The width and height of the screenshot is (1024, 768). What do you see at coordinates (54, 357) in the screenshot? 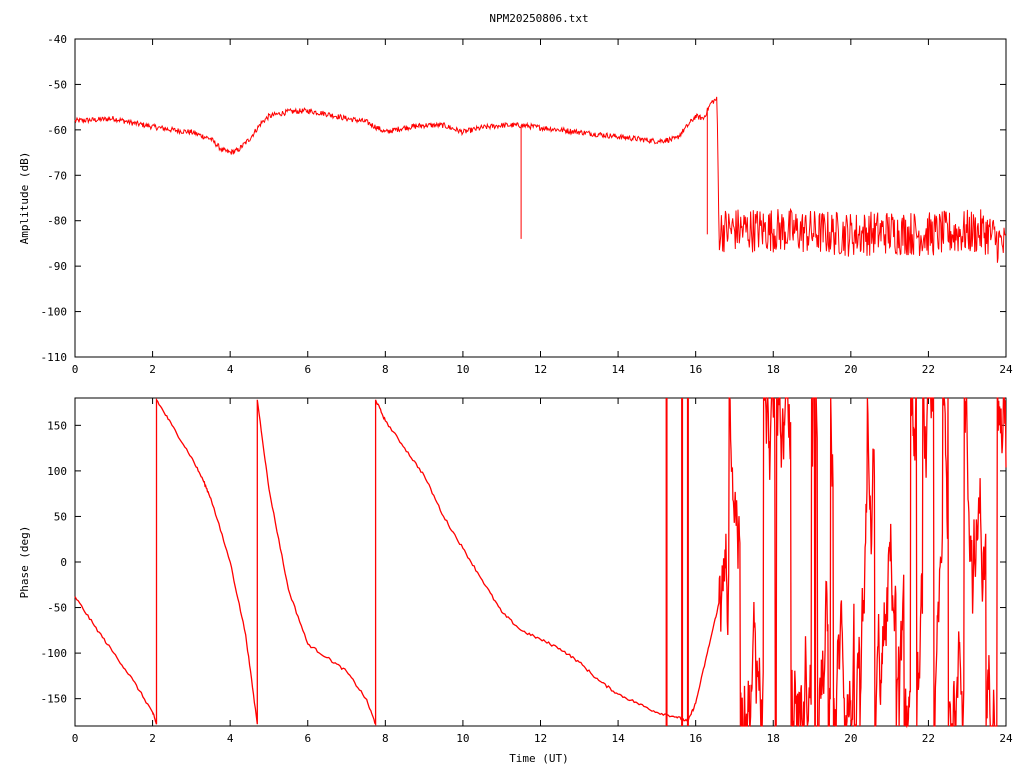
I see `amplitude-y-tick-label: -110` at bounding box center [54, 357].